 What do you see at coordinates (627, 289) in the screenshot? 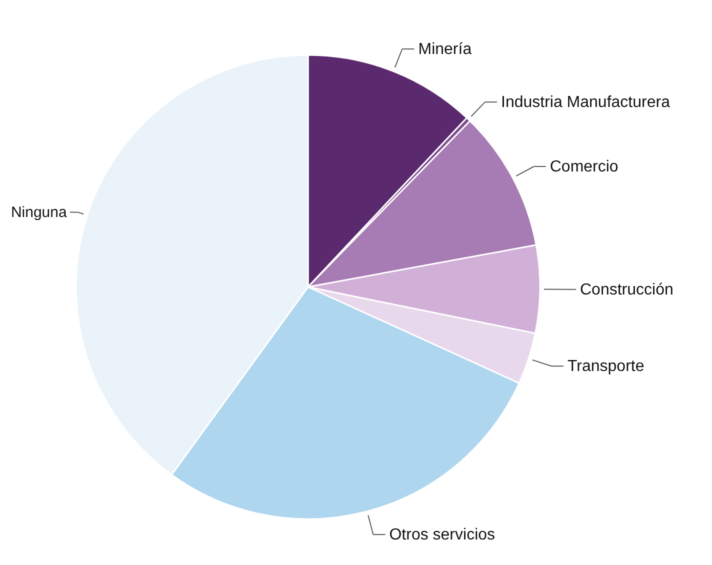
I see `slice-label: Construcción` at bounding box center [627, 289].